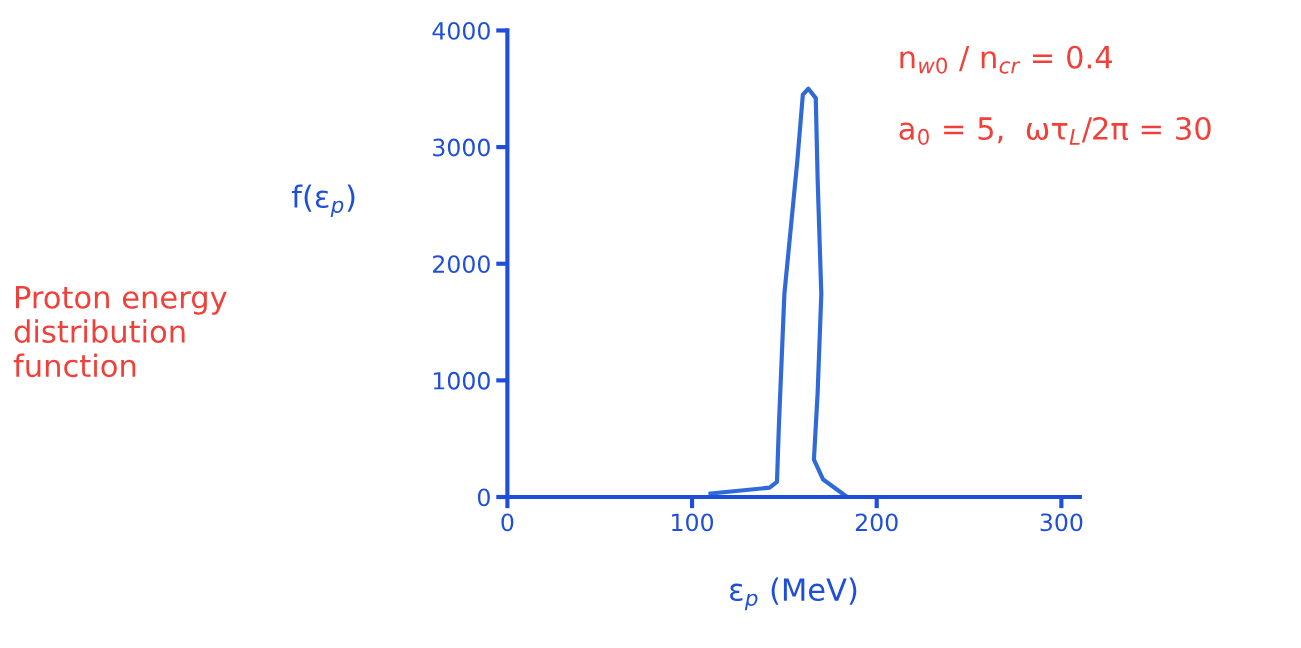 The image size is (1301, 648). I want to click on x-tick-label: 200, so click(876, 522).